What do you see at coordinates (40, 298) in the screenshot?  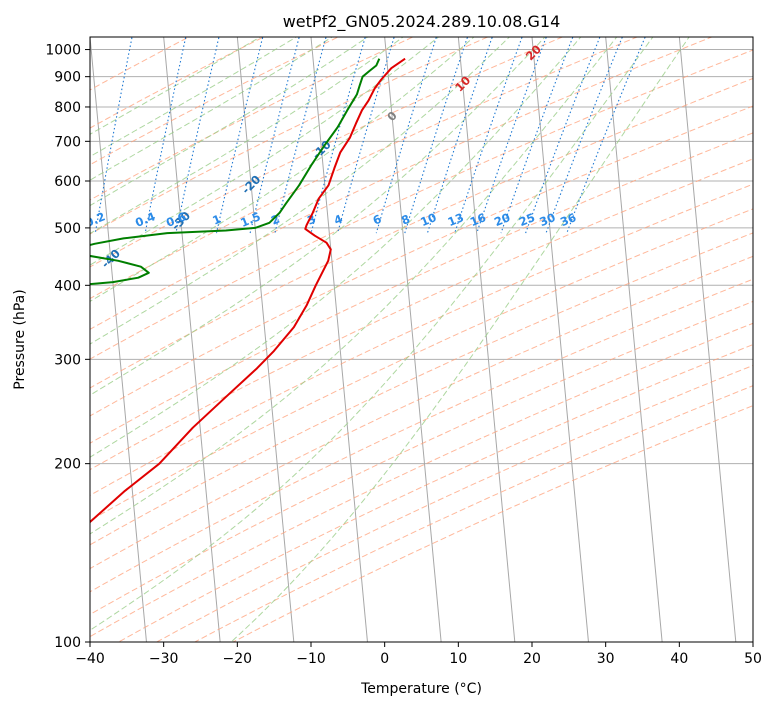 I see `isotherm-label: -50` at bounding box center [40, 298].